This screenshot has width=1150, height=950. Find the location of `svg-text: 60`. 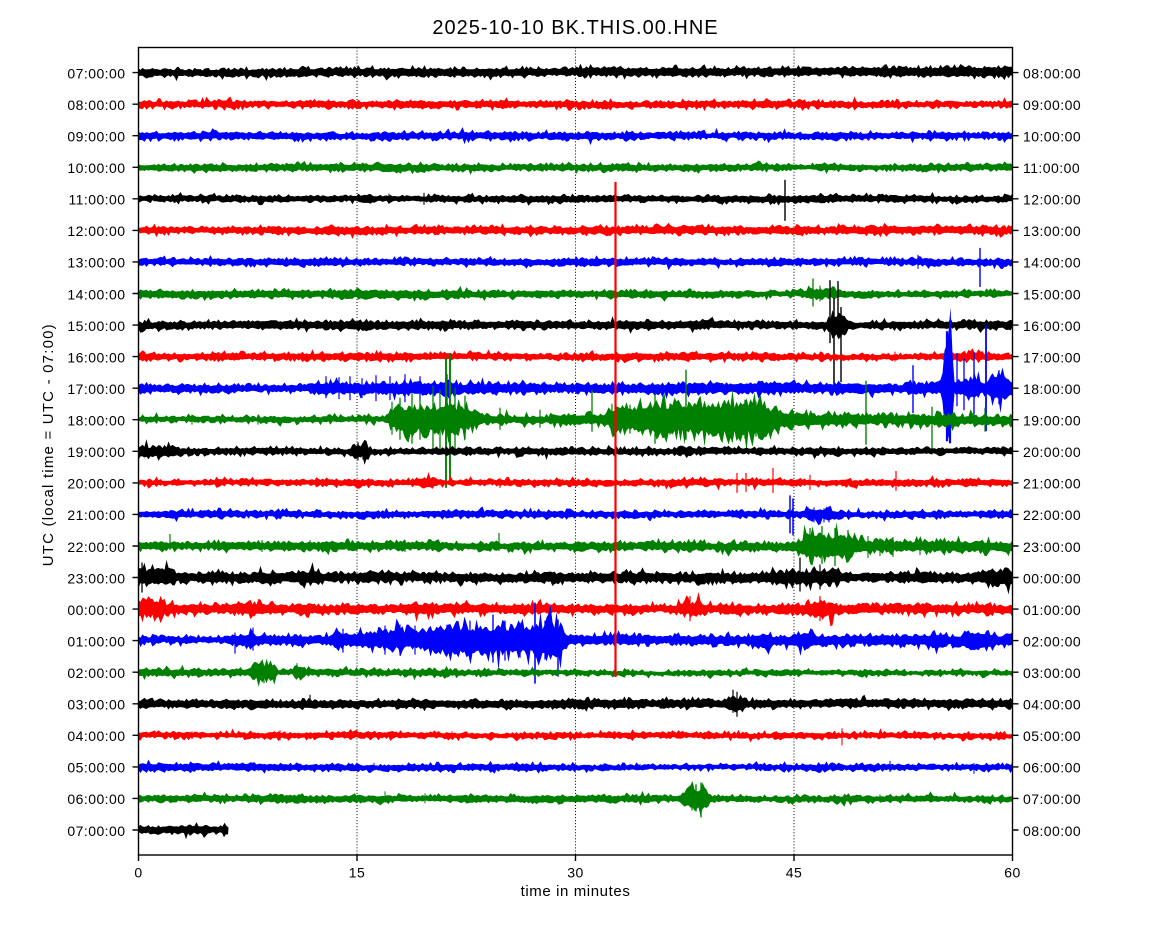

svg-text: 60 is located at coordinates (1012, 873).